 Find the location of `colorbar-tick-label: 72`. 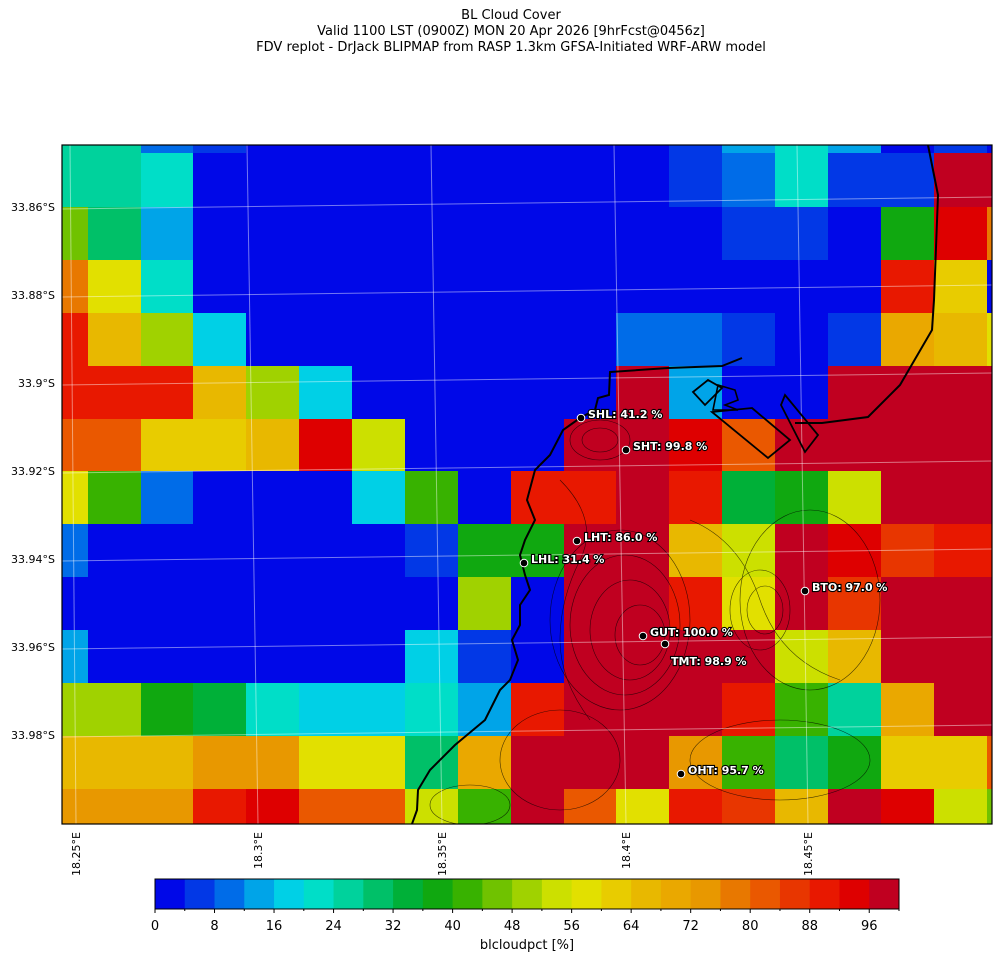

colorbar-tick-label: 72 is located at coordinates (690, 926).